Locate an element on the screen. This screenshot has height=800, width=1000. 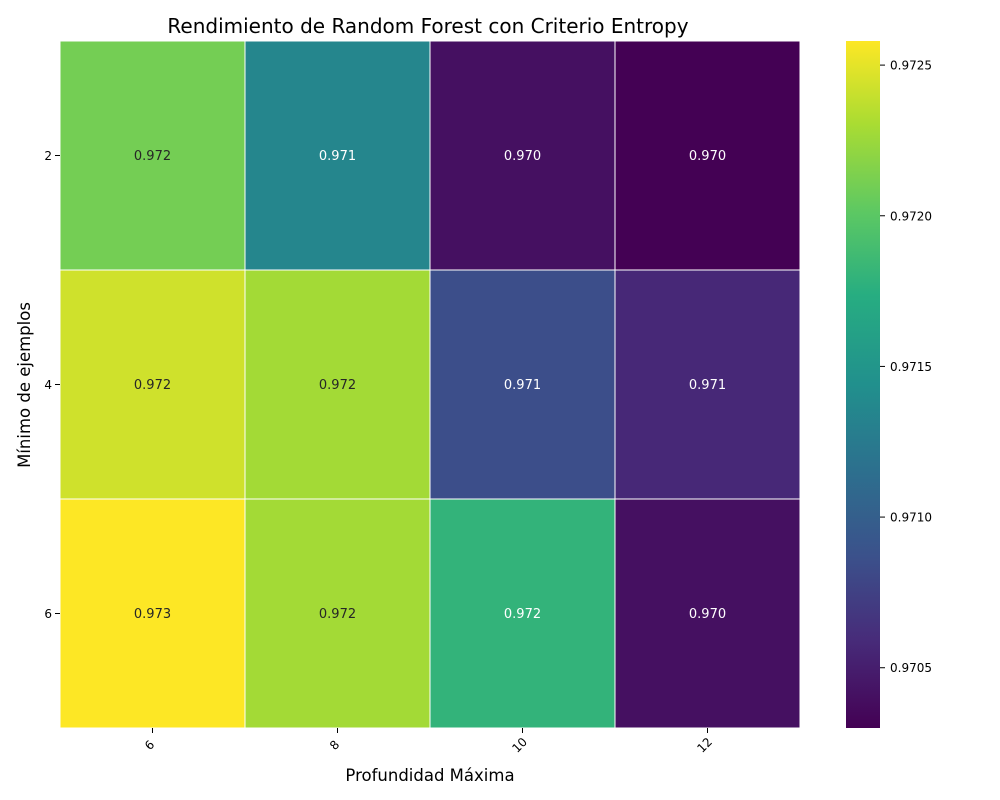
x-axis-ticks: 6 8 10 12 is located at coordinates (428, 742).